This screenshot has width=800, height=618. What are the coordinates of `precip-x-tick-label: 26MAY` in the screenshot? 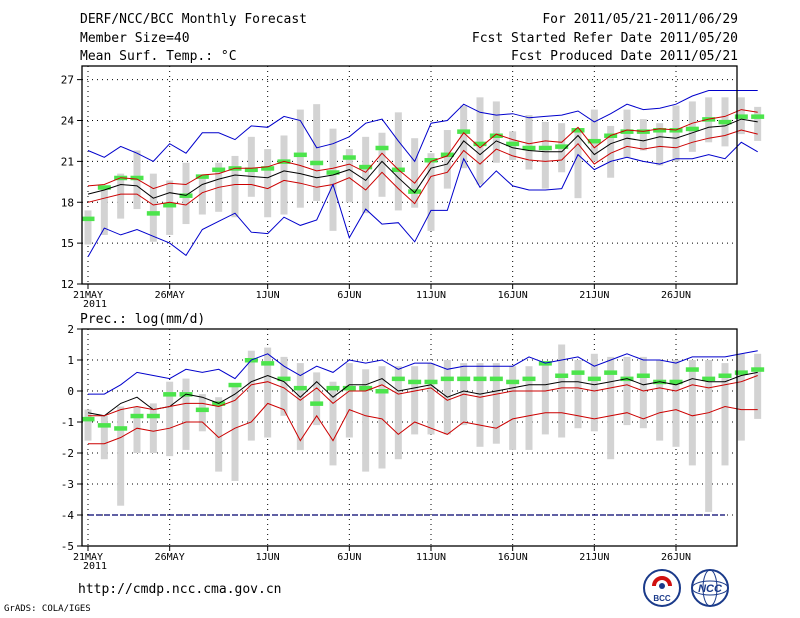 It's located at (170, 557).